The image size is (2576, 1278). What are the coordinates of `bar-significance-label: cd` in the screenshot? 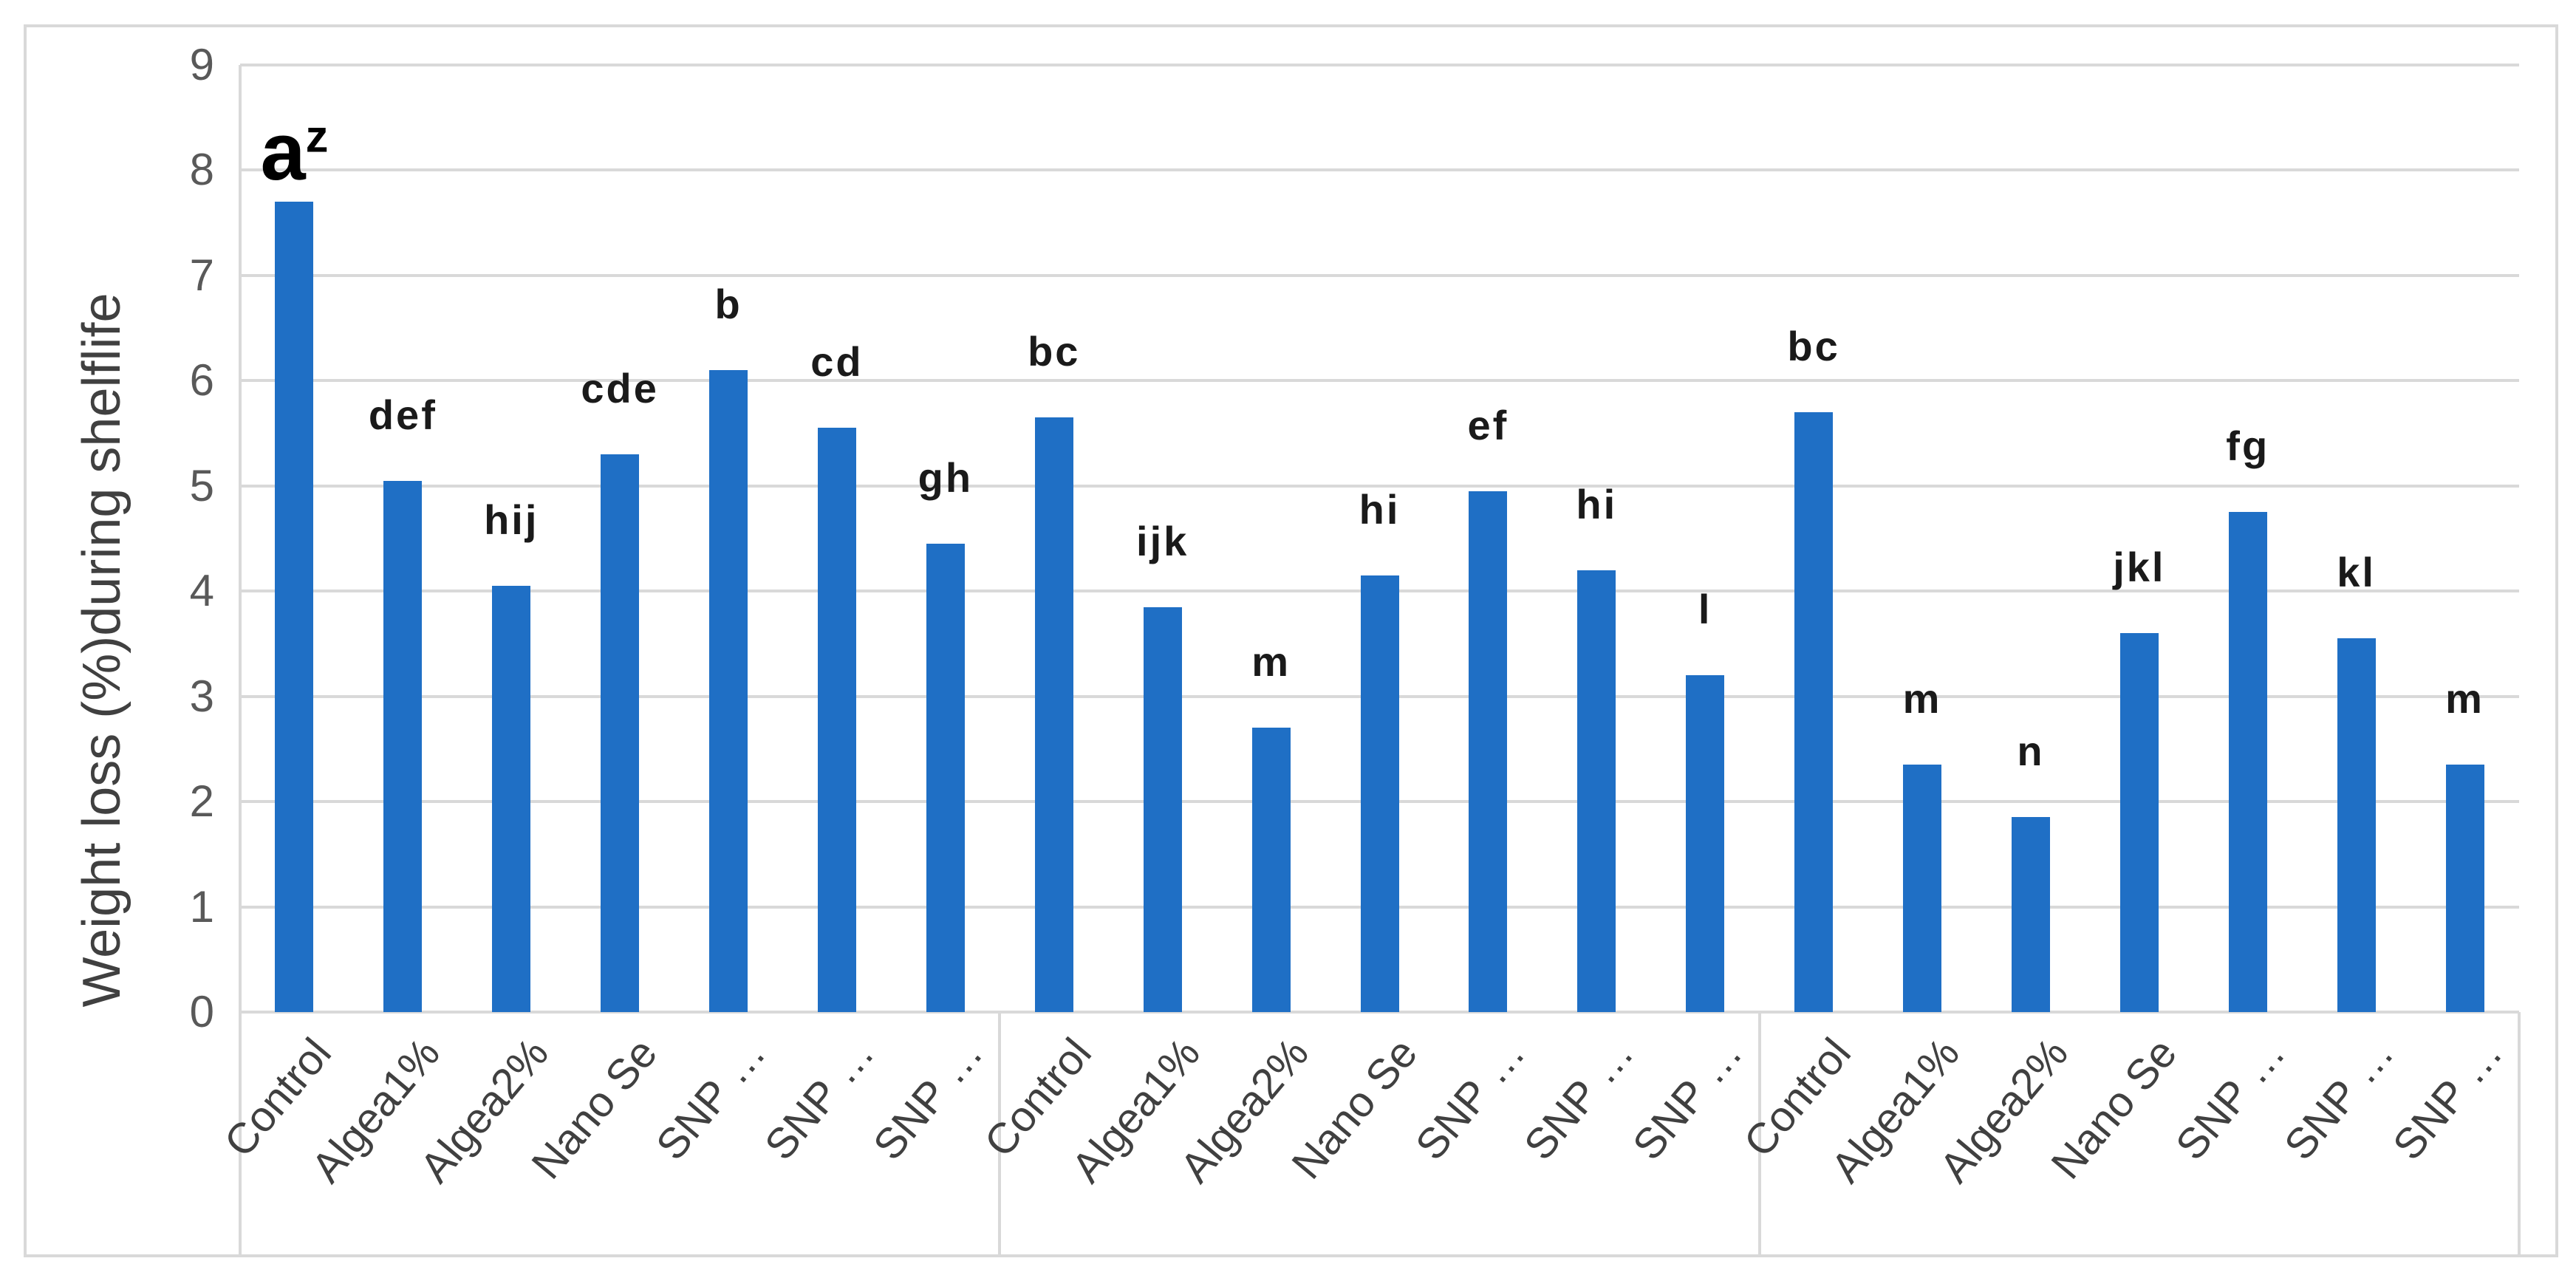 It's located at (837, 362).